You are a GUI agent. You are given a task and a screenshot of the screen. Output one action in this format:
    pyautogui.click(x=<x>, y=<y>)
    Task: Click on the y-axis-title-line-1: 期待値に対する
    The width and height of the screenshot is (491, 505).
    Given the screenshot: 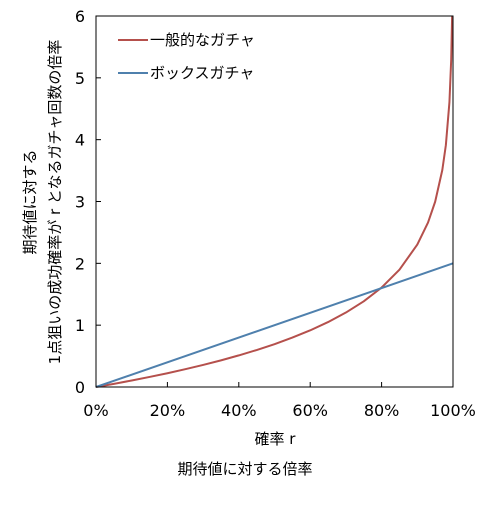 What is the action you would take?
    pyautogui.click(x=30, y=201)
    